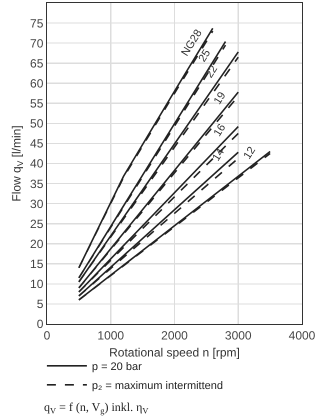 Image resolution: width=322 pixels, height=419 pixels. I want to click on y-tick-label: 25, so click(37, 223).